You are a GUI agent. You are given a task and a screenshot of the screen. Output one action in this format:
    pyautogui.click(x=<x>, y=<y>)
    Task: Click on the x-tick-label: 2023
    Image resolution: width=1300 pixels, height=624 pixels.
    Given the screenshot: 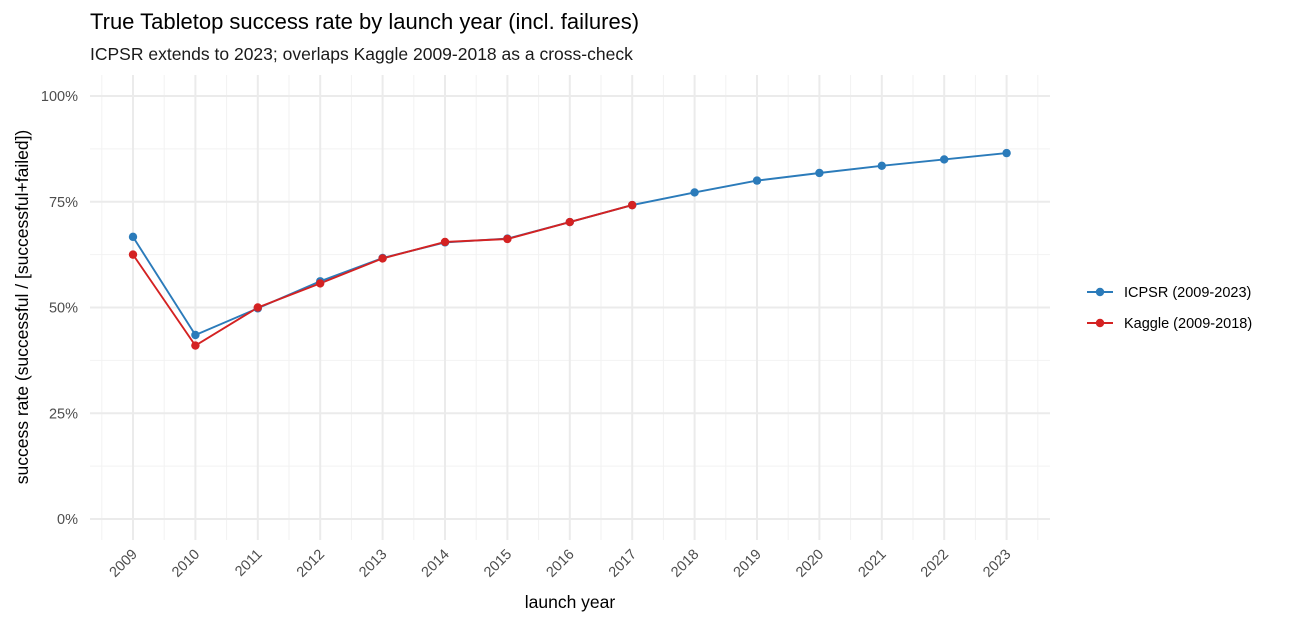 What is the action you would take?
    pyautogui.click(x=997, y=564)
    